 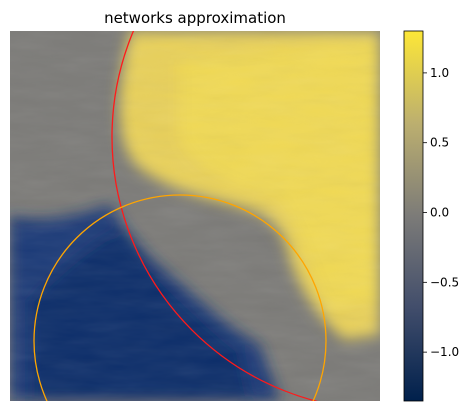 I want to click on colorbar: 1.0 0.5 0.0 −0.5 −1.0, so click(x=431, y=216).